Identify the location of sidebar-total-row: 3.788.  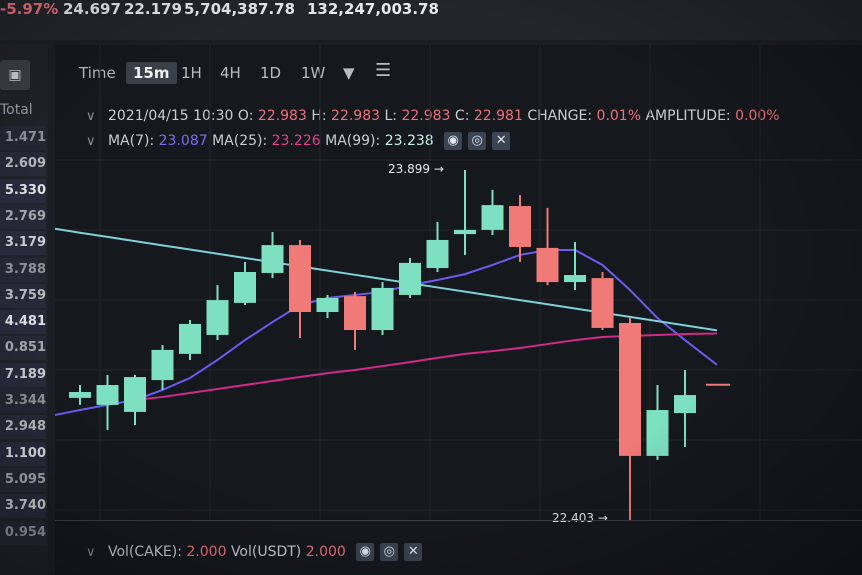
(23, 269).